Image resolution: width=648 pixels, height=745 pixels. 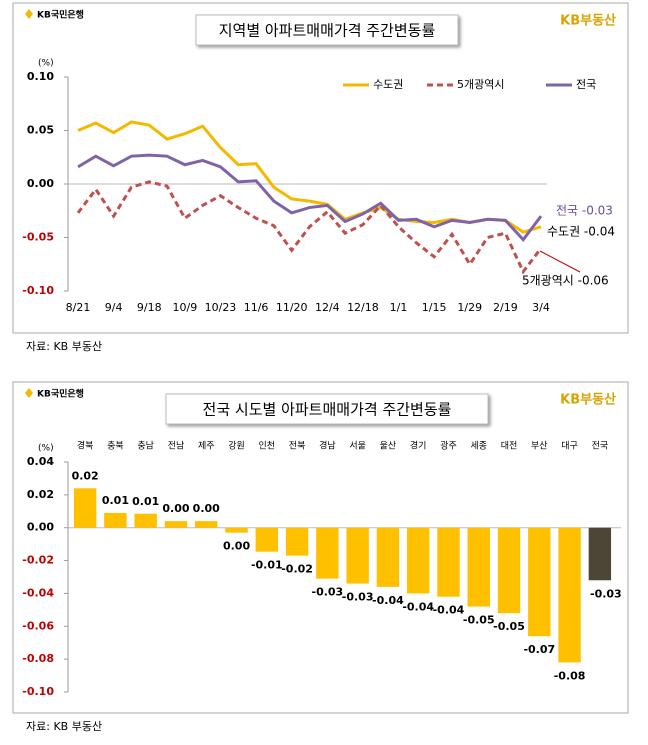 What do you see at coordinates (469, 307) in the screenshot?
I see `x-tick-label: 1/29` at bounding box center [469, 307].